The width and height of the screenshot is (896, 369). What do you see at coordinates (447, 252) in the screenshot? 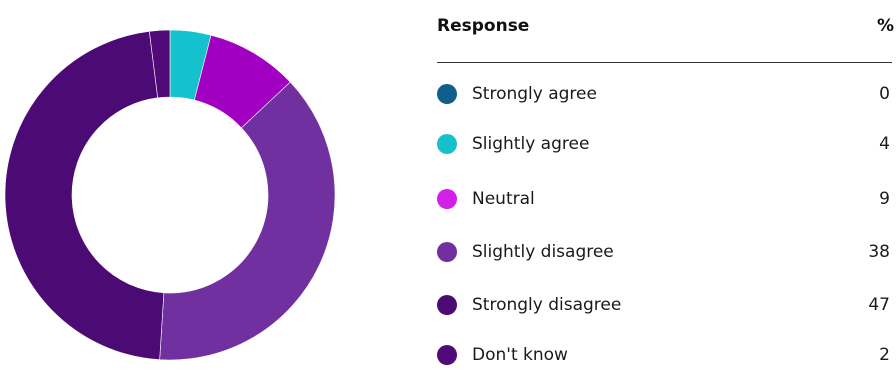
I see `legend-swatch-slightly-disagree` at bounding box center [447, 252].